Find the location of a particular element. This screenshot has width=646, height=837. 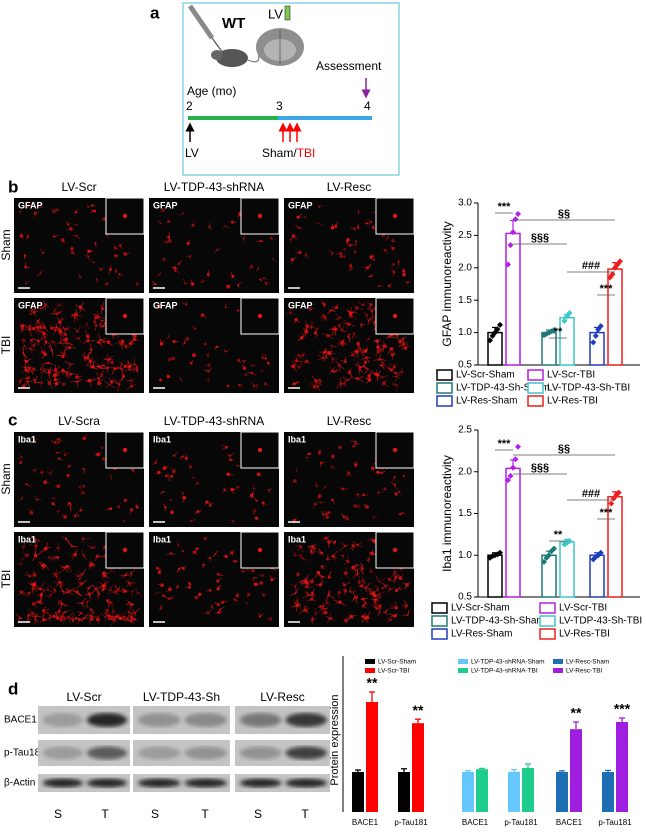

y-axis-label: Iba1 immunoreactivity is located at coordinates (447, 513).